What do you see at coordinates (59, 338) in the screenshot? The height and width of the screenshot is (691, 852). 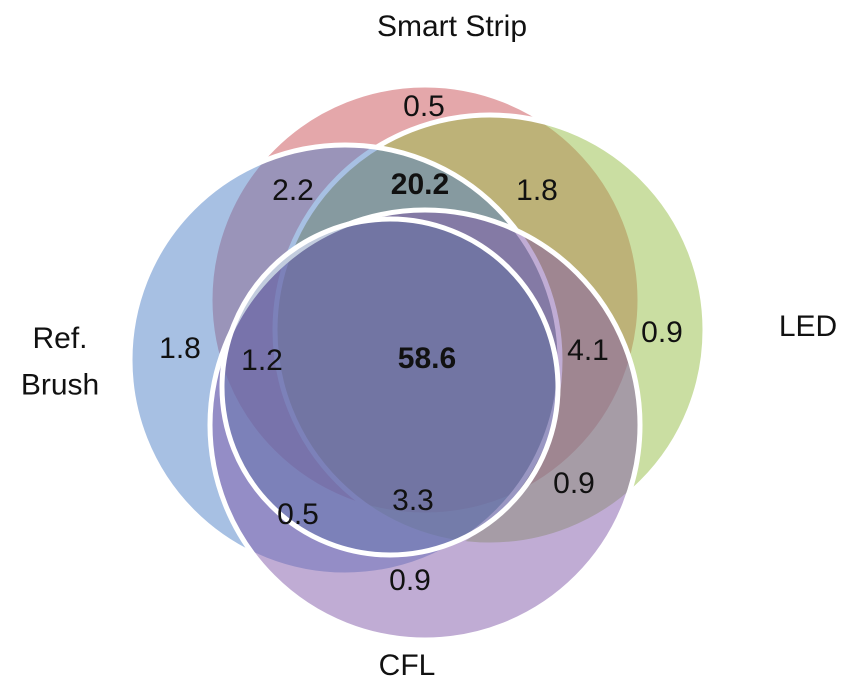 I see `set-label-line: Ref.` at bounding box center [59, 338].